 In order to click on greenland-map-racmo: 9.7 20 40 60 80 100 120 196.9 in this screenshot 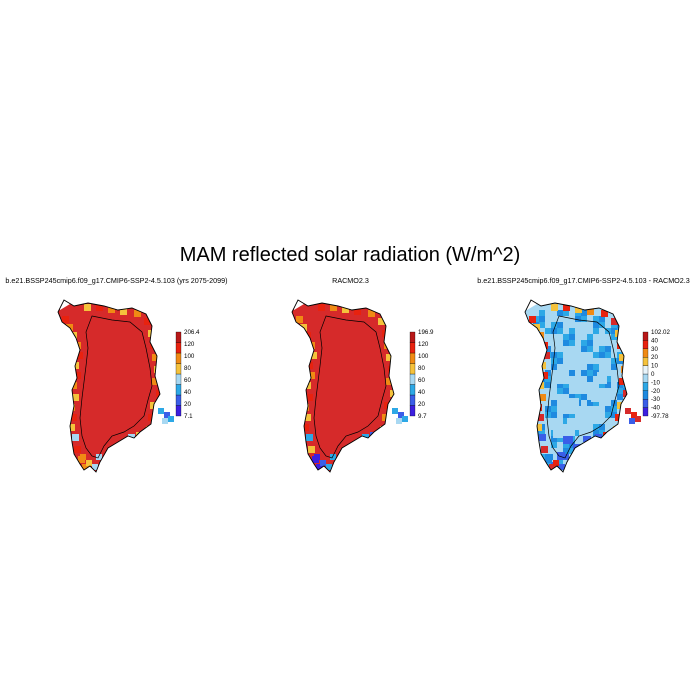, I will do `click(362, 386)`.